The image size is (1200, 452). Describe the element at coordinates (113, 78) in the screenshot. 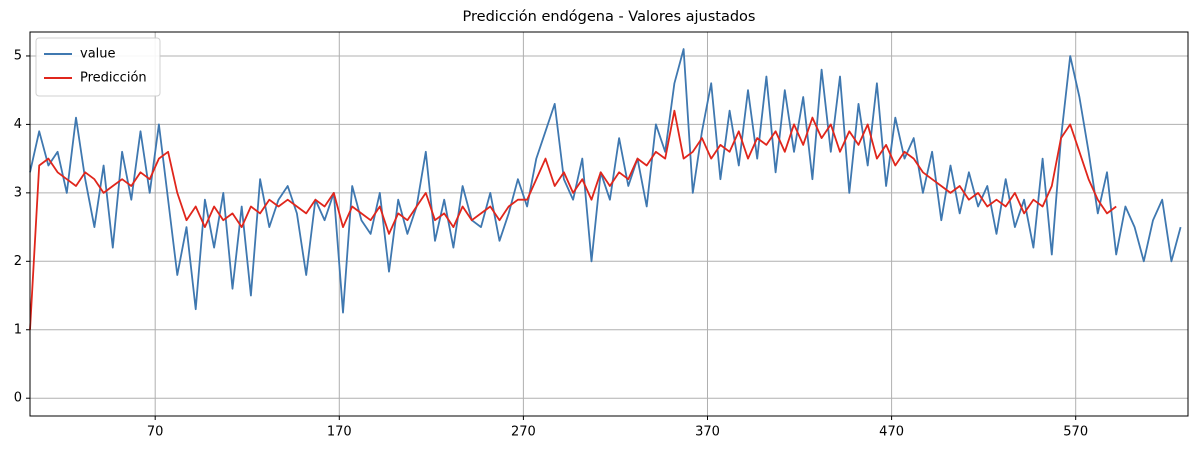

I see `legend-label: Predicción` at that location.